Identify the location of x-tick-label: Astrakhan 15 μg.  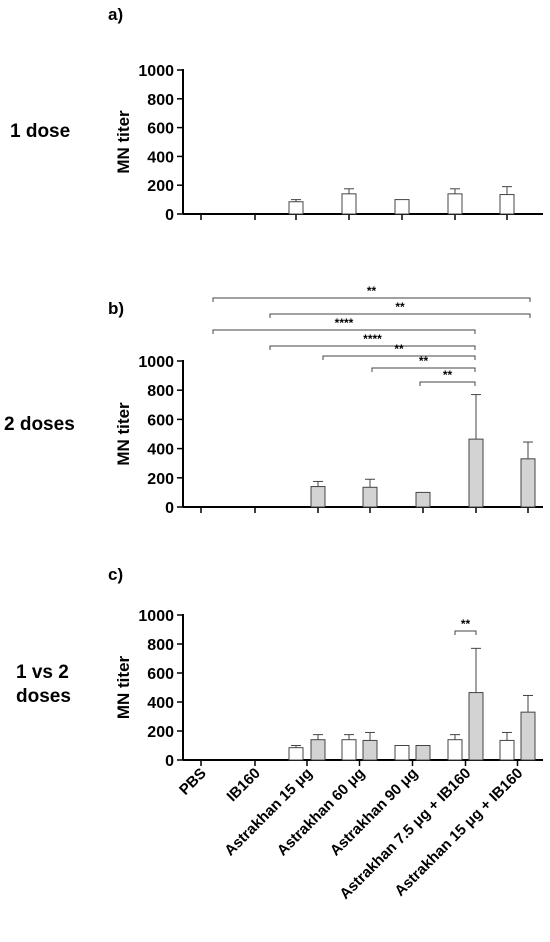
(268, 812).